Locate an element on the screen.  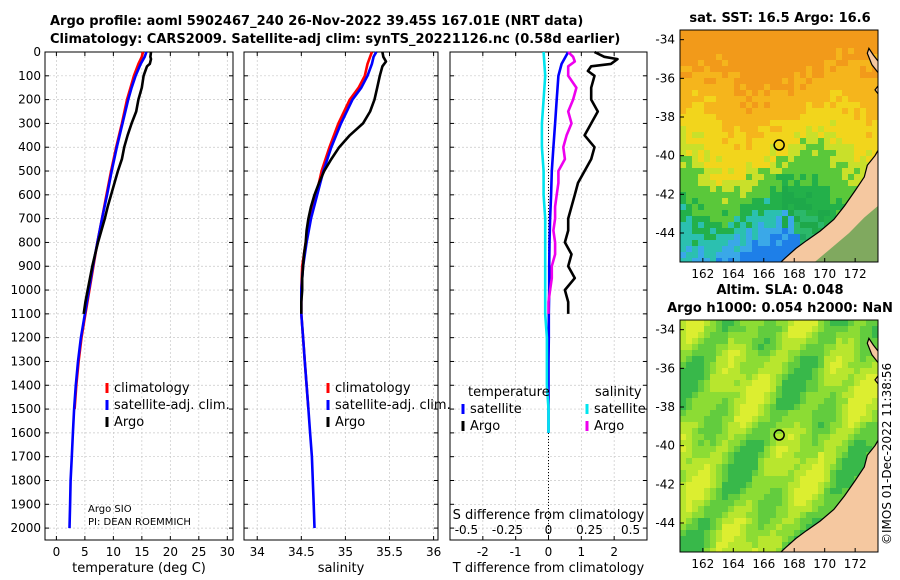
series-temperature-satellite is located at coordinates (558, 242).